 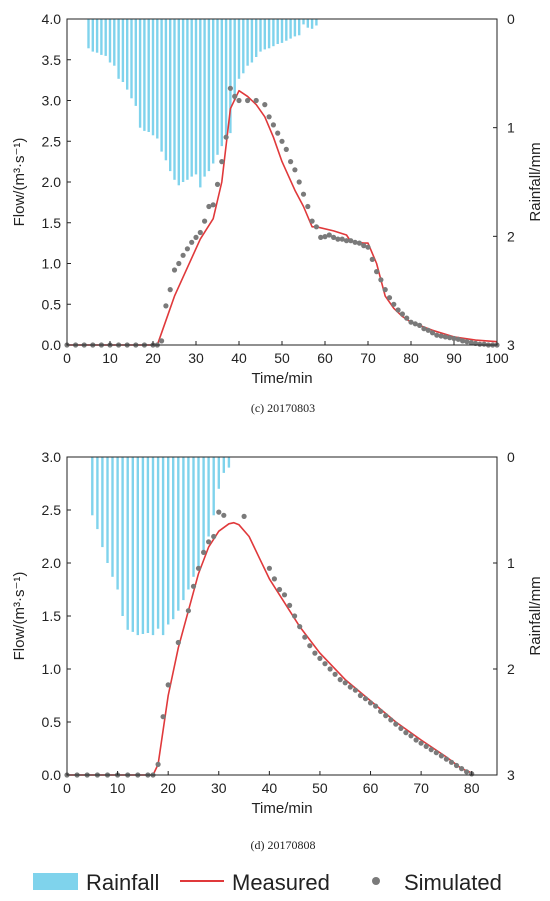 What do you see at coordinates (19, 182) in the screenshot?
I see `y-axis-label: Flow/(m³·s⁻¹)` at bounding box center [19, 182].